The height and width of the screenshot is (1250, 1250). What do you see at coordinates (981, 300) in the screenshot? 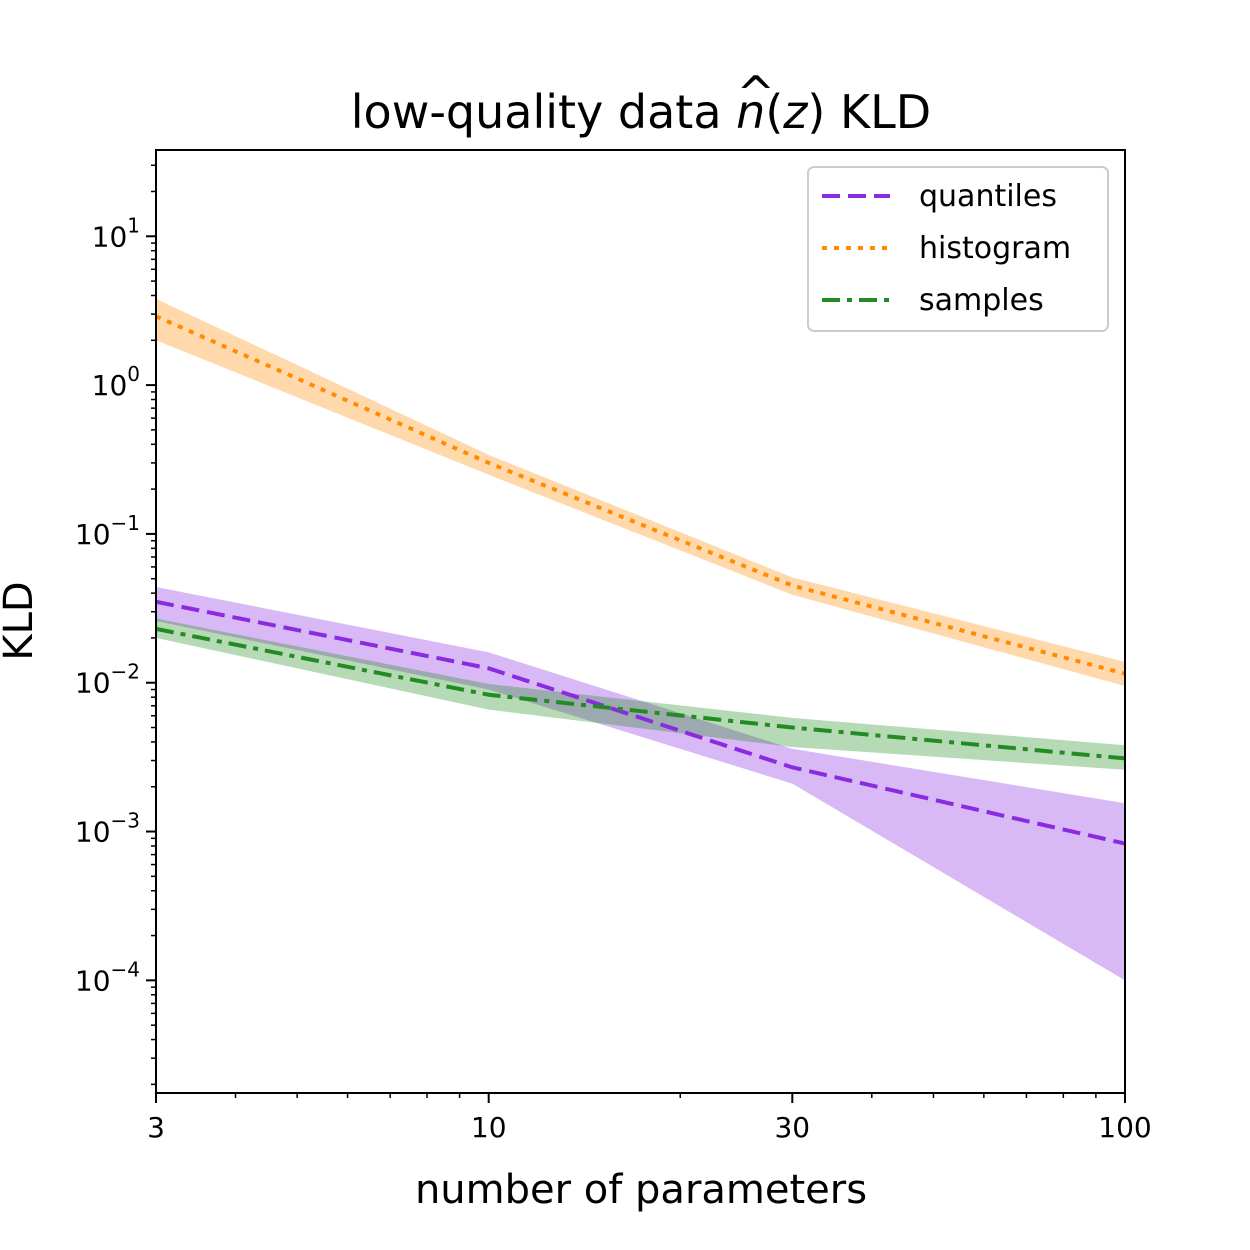
I see `legend-label-samples: samples` at bounding box center [981, 300].